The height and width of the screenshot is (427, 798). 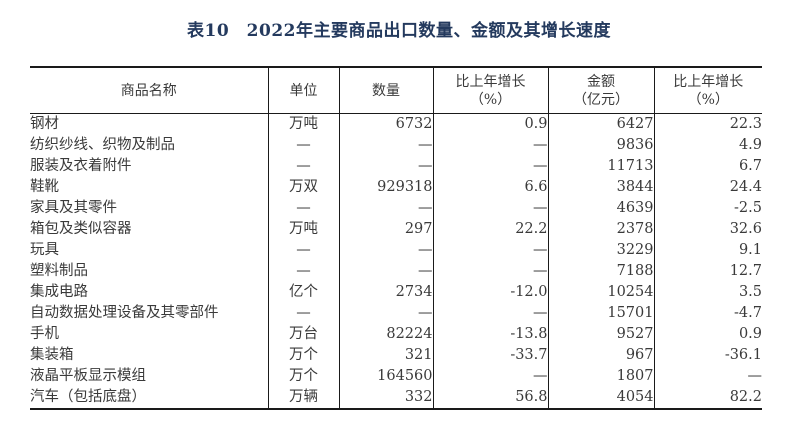 What do you see at coordinates (601, 250) in the screenshot?
I see `amount-cell: 3229` at bounding box center [601, 250].